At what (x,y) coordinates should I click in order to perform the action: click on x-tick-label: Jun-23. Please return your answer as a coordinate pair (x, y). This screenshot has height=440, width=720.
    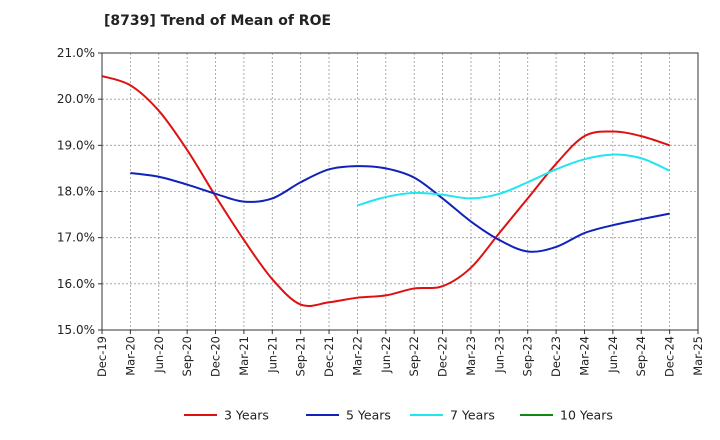
    Looking at the image, I should click on (499, 355).